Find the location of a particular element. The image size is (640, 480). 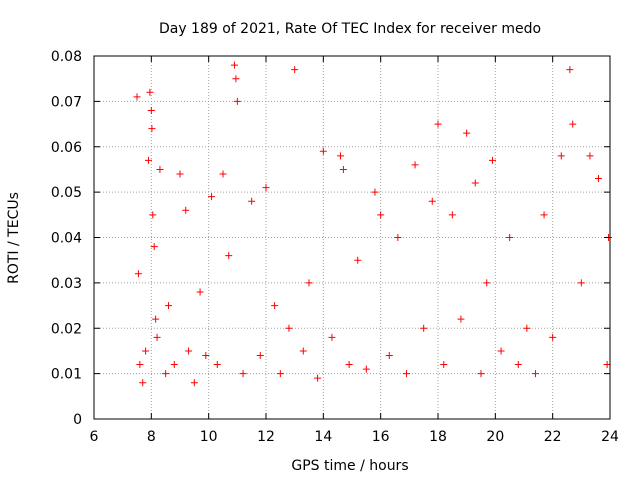

x-tick-label: 10 is located at coordinates (209, 437).